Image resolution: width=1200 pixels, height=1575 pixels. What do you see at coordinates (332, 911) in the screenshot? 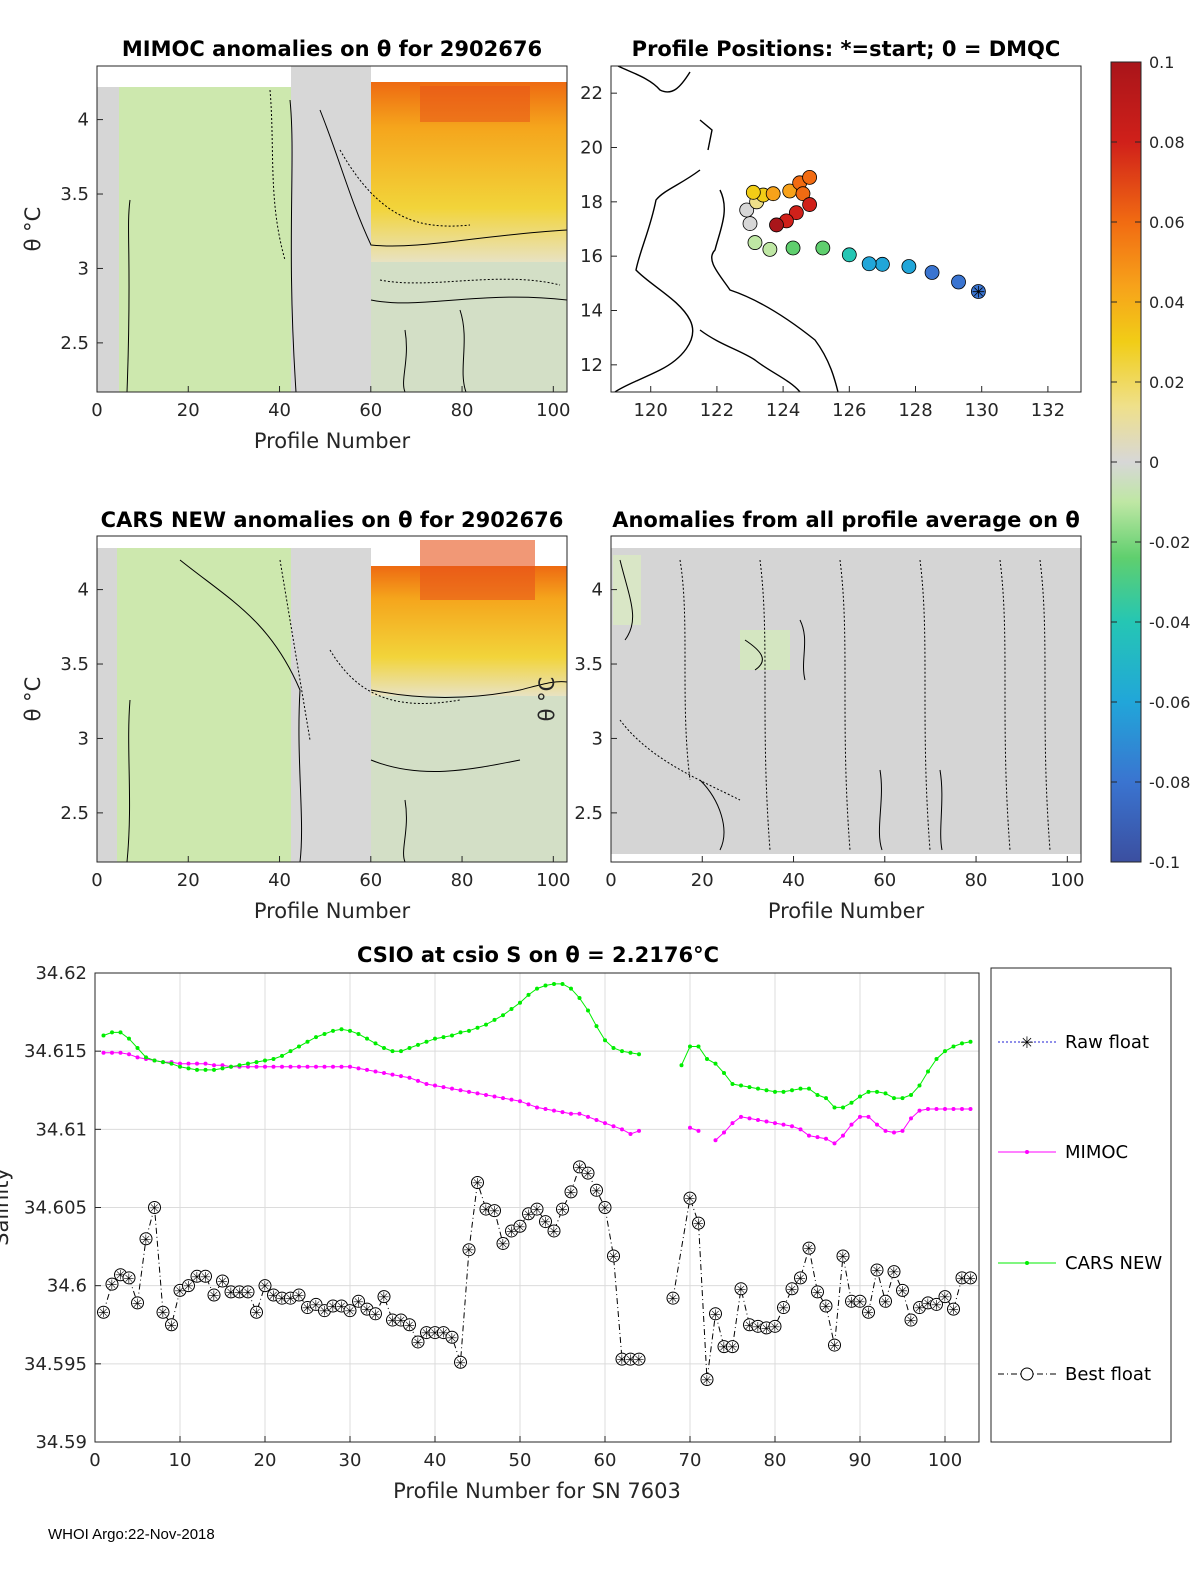
I see `cars-xlabel: Profile Number` at bounding box center [332, 911].